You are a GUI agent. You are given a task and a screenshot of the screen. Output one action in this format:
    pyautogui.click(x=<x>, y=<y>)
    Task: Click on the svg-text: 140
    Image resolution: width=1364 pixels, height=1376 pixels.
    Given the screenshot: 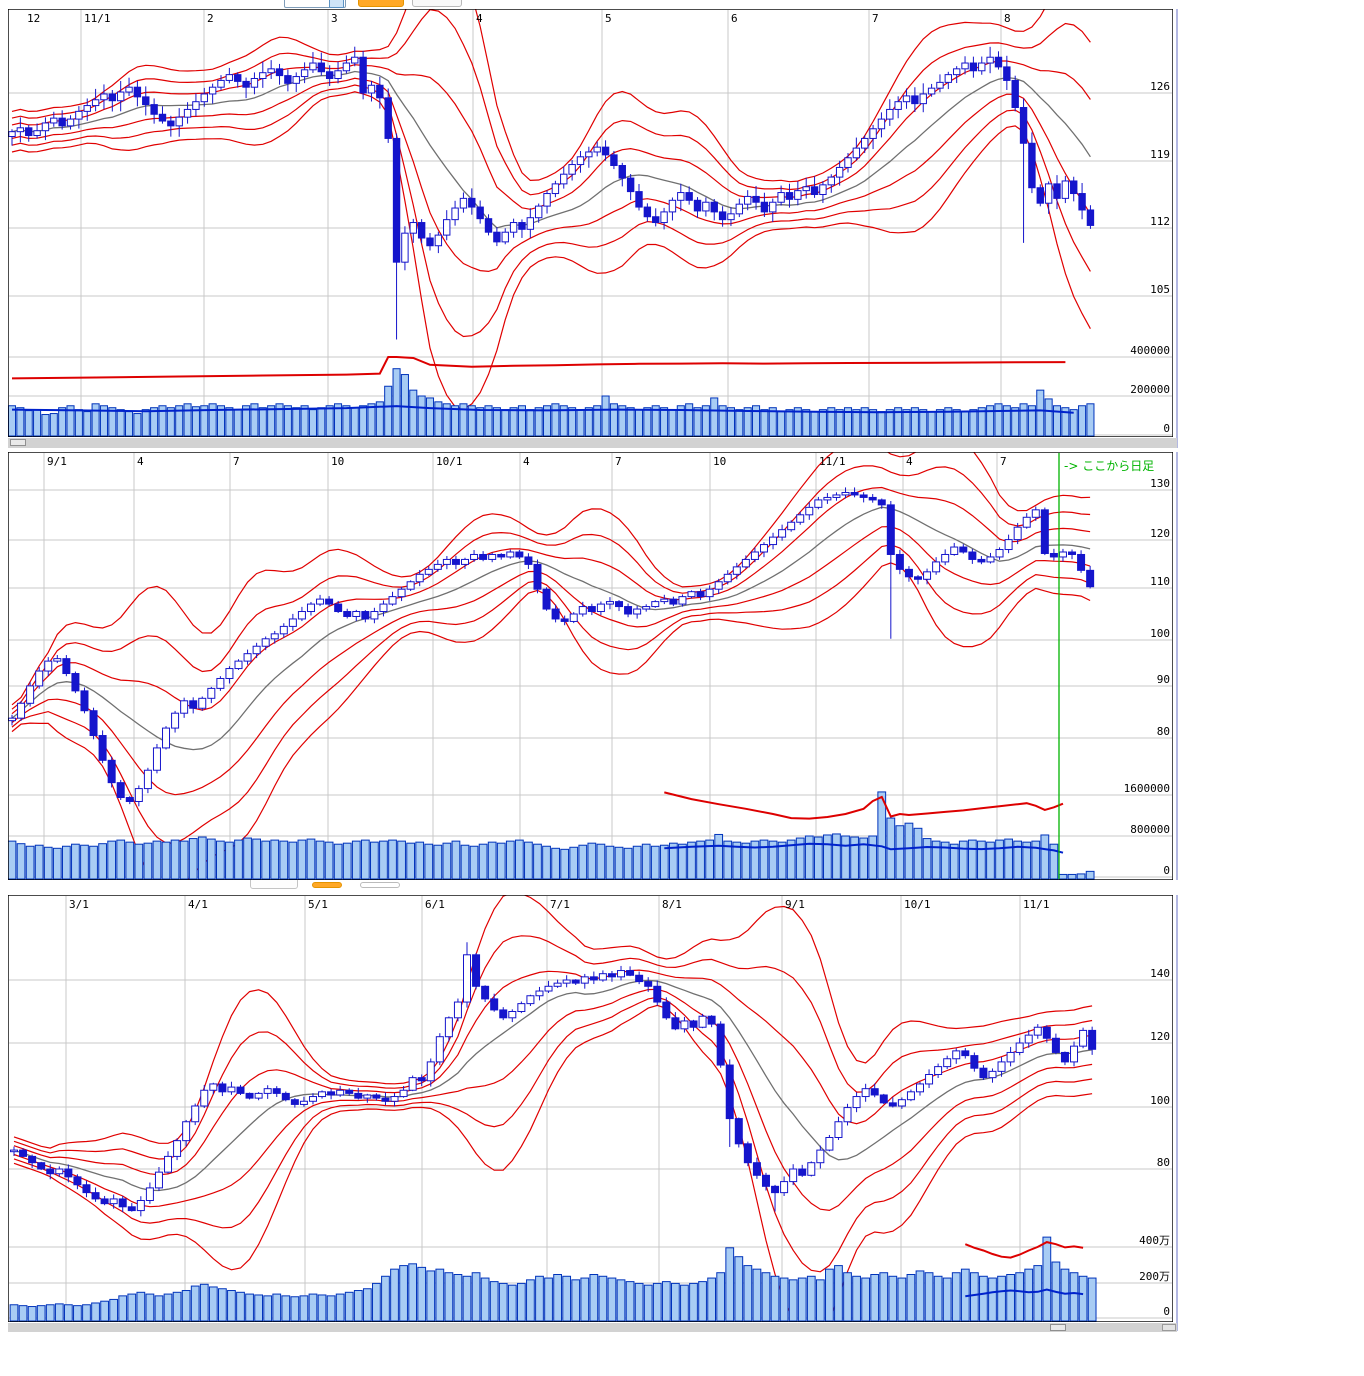 What is the action you would take?
    pyautogui.click(x=1160, y=973)
    